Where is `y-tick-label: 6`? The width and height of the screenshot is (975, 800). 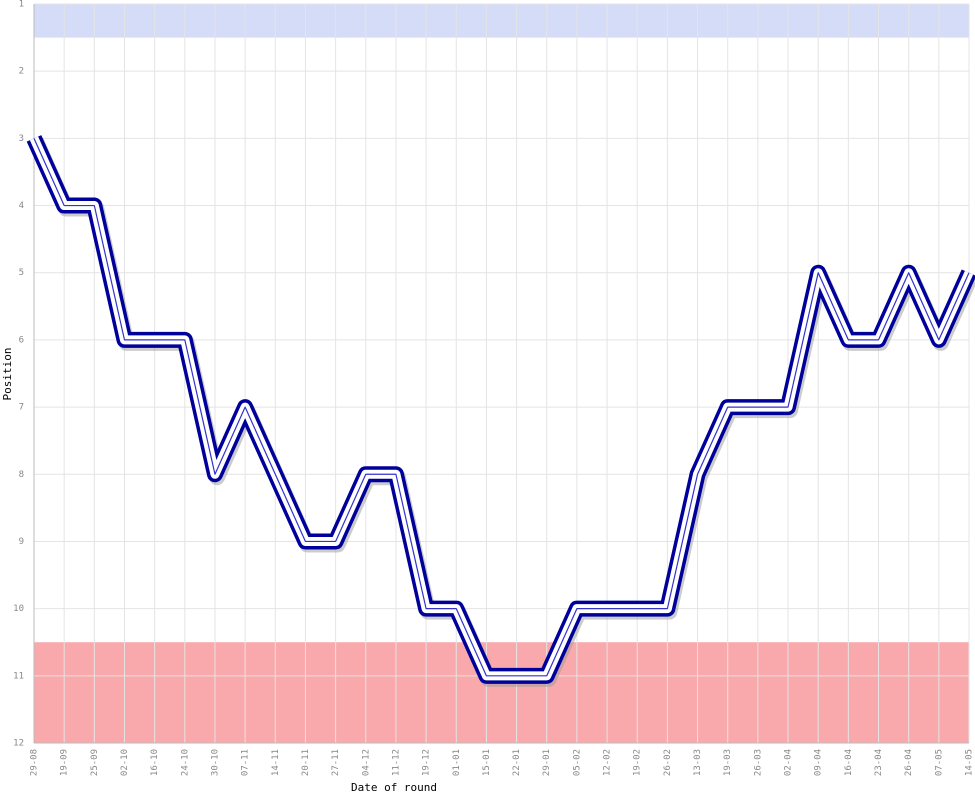 y-tick-label: 6 is located at coordinates (21, 340).